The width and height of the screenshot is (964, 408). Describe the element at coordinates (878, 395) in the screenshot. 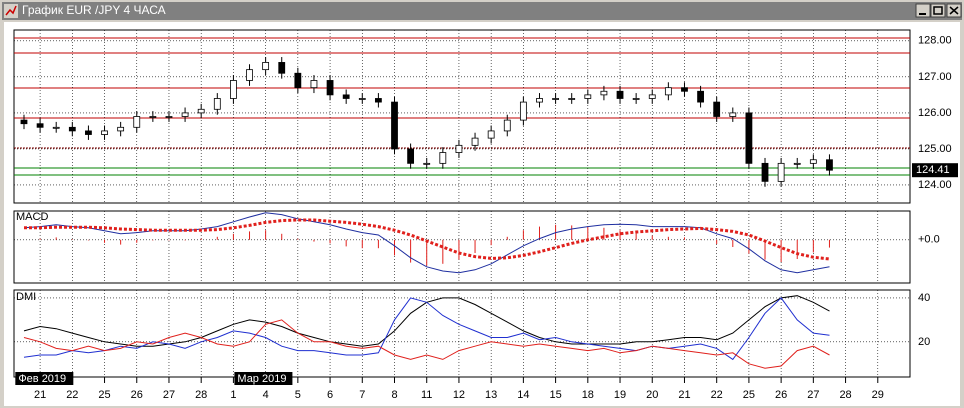

I see `x-tick-label: 29` at that location.